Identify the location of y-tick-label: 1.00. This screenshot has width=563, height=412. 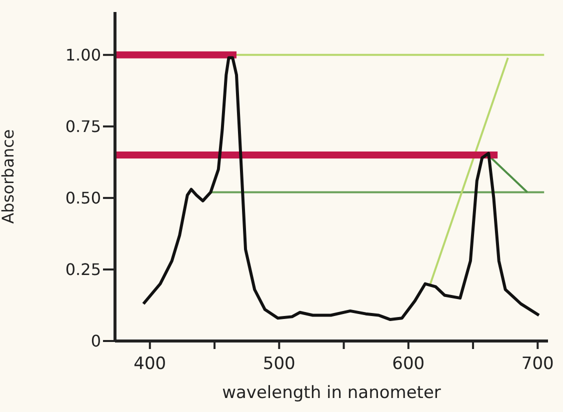
(83, 55).